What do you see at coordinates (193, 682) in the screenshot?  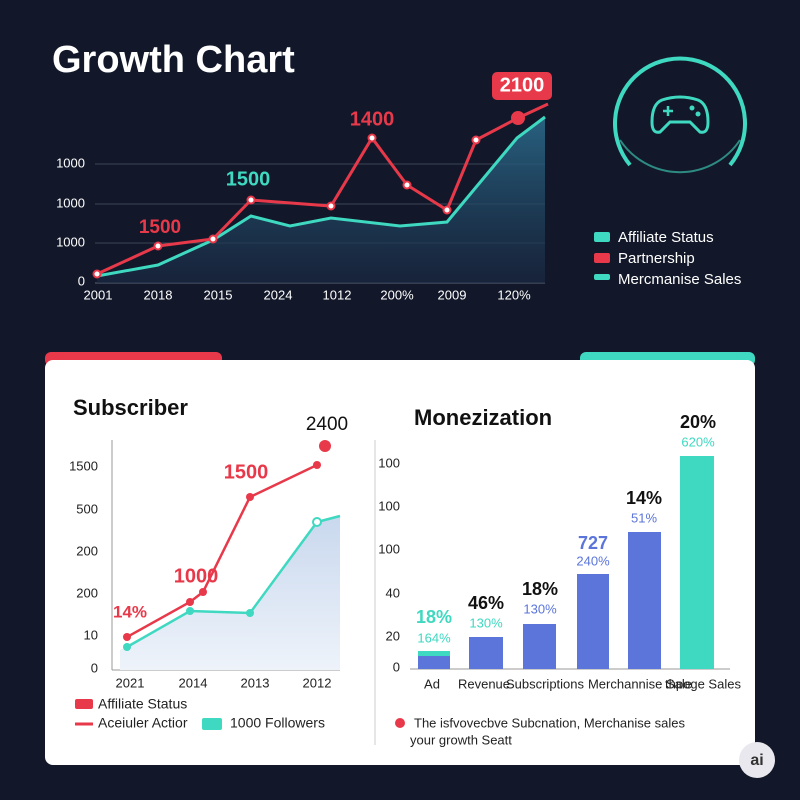 I see `x-label: 2014` at bounding box center [193, 682].